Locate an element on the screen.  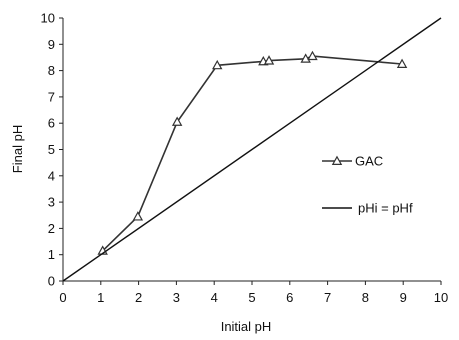
y-tick-label: 8 is located at coordinates (51, 70).